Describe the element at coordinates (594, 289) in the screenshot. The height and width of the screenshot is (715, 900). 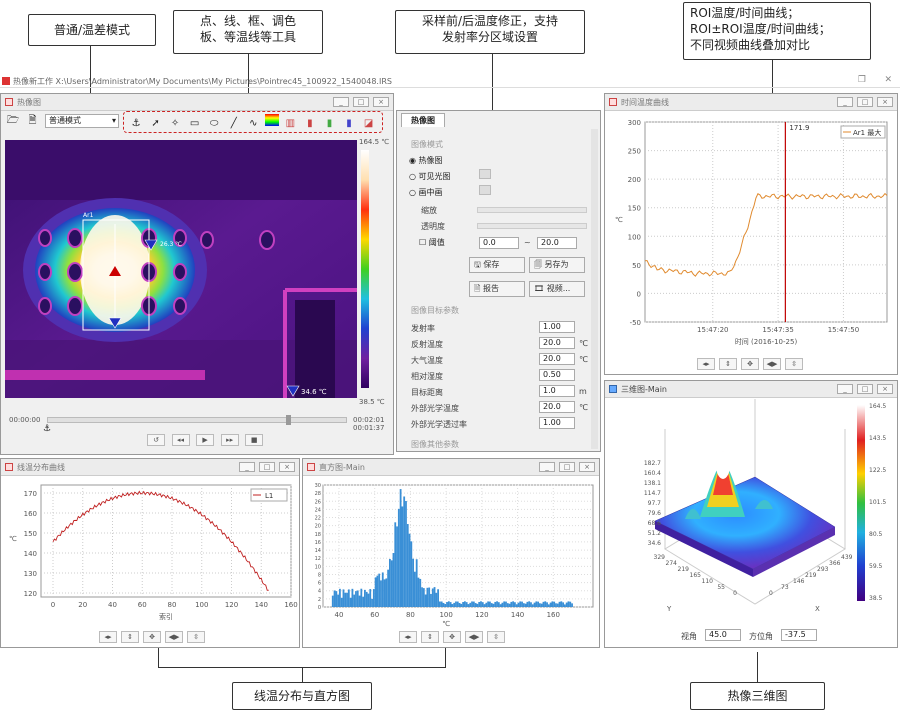
I see `settings-scrollbar` at that location.